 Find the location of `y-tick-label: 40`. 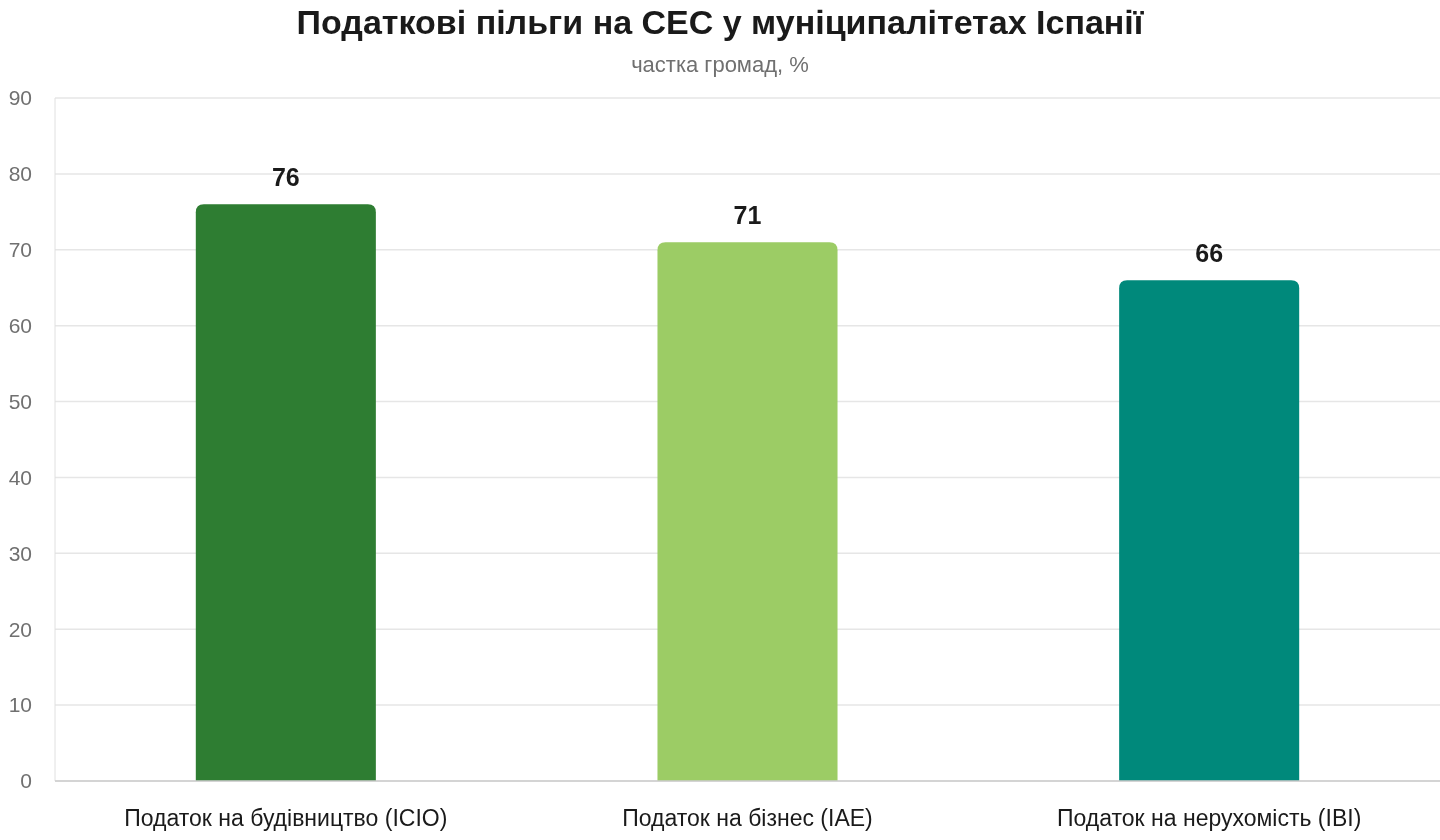

y-tick-label: 40 is located at coordinates (20, 477).